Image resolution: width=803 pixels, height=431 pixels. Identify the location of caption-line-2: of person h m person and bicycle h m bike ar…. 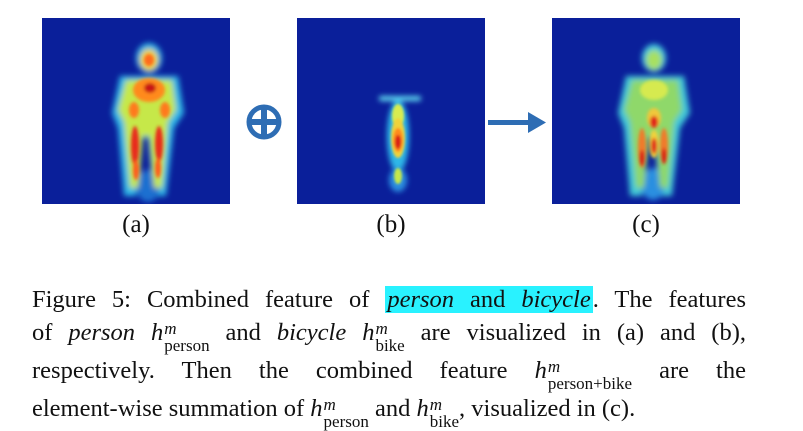
(389, 337).